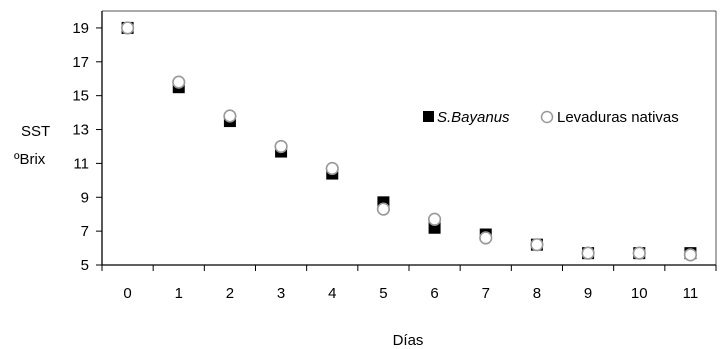  What do you see at coordinates (428, 116) in the screenshot?
I see `legend-marker-s-bayanus` at bounding box center [428, 116].